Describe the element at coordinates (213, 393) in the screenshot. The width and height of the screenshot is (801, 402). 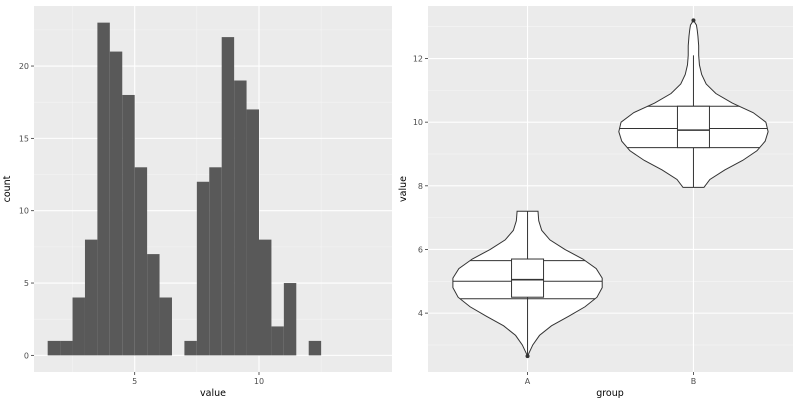
I see `histogram-x-axis-title: value` at that location.